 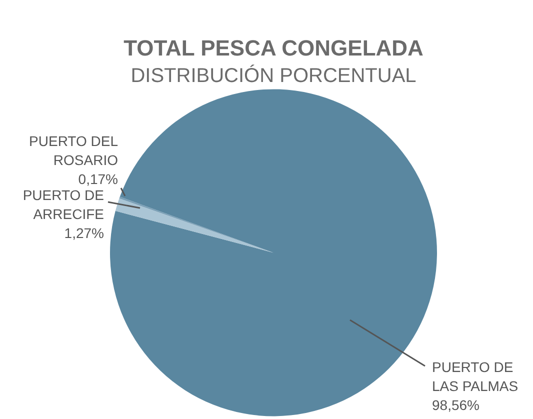 What do you see at coordinates (273, 75) in the screenshot?
I see `chart-subtitle: DISTRIBUCIÓN PORCENTUAL` at bounding box center [273, 75].